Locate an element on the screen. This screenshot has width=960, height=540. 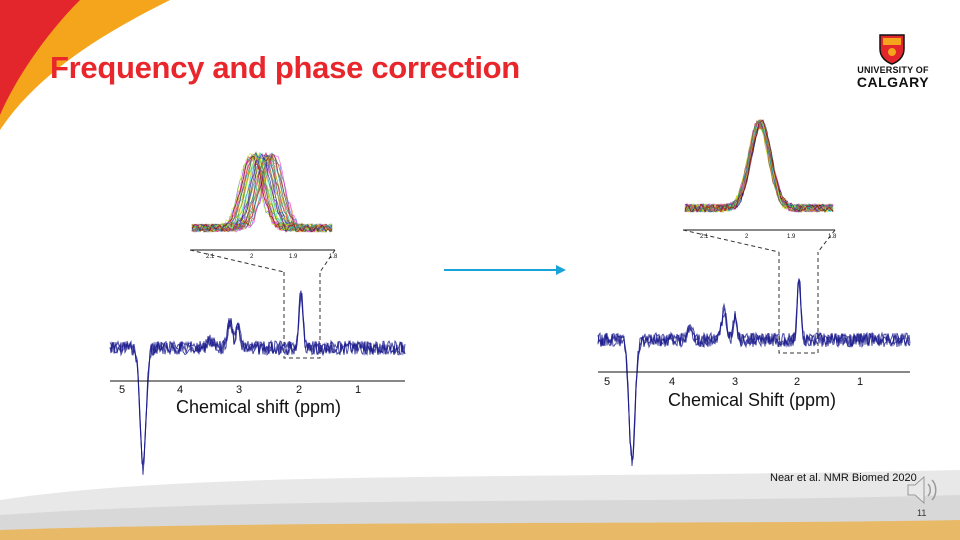
left-zoom-box is located at coordinates (302, 315).